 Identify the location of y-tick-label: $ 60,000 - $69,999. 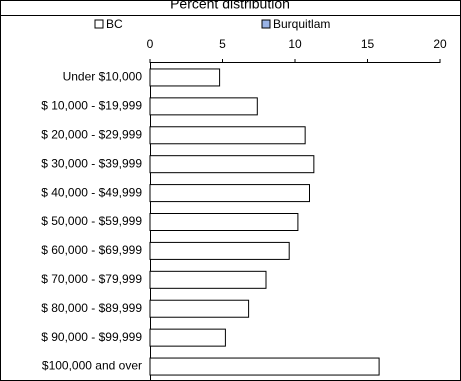
(91, 250).